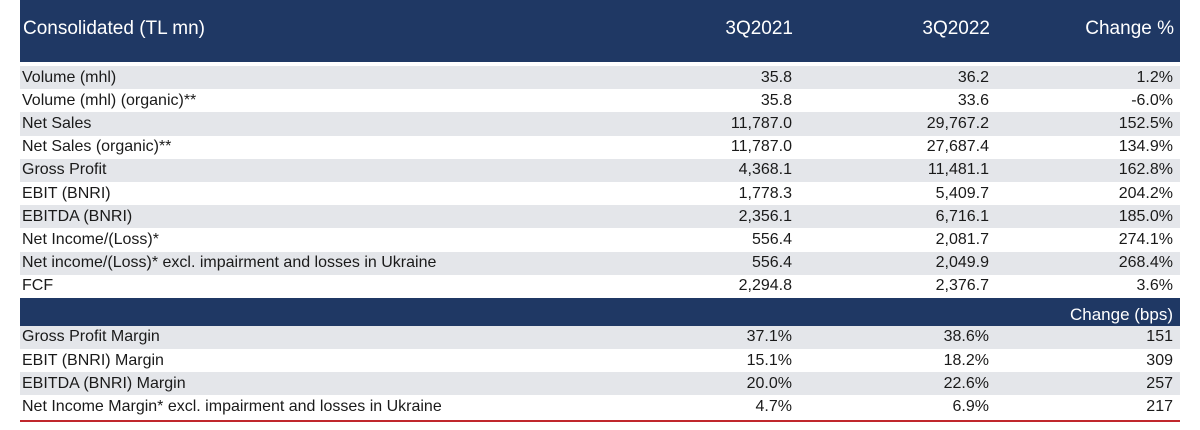 The width and height of the screenshot is (1200, 430). I want to click on row-change: 204.2%, so click(1145, 193).